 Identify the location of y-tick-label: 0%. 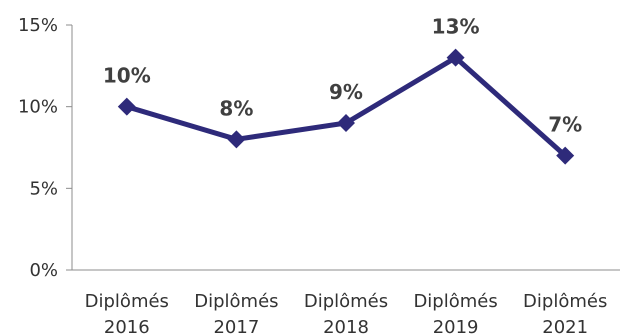
(43, 270).